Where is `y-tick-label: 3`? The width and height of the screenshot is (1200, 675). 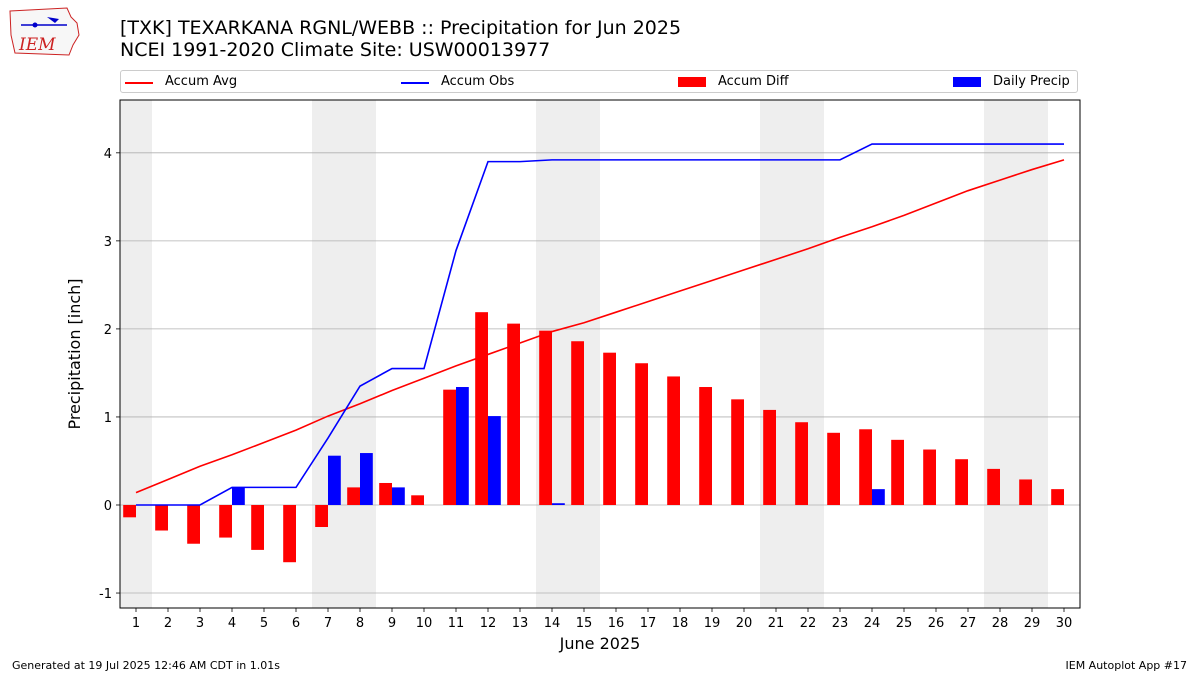 y-tick-label: 3 is located at coordinates (108, 242).